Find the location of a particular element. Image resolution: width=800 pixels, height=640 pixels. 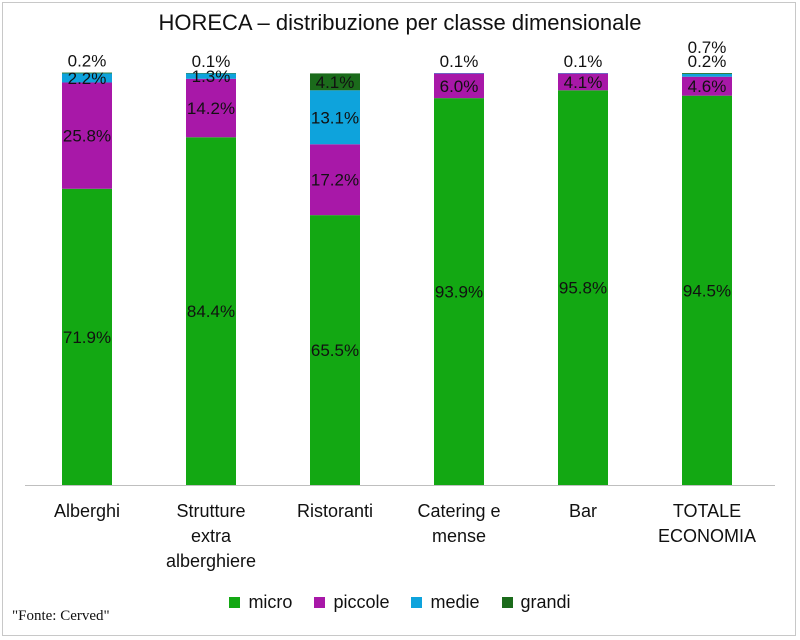

legend-swatch-medie is located at coordinates (417, 602).